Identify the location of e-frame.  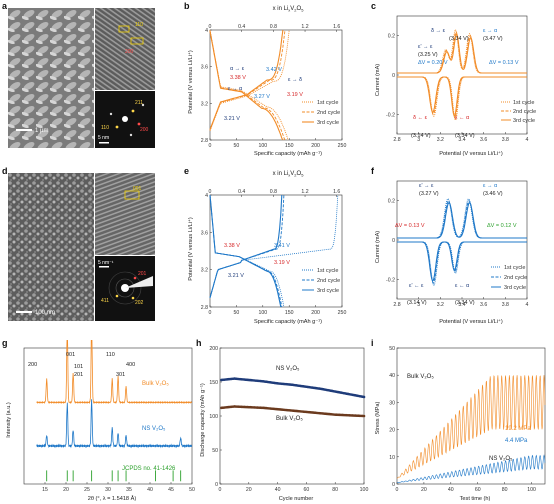
(276, 251).